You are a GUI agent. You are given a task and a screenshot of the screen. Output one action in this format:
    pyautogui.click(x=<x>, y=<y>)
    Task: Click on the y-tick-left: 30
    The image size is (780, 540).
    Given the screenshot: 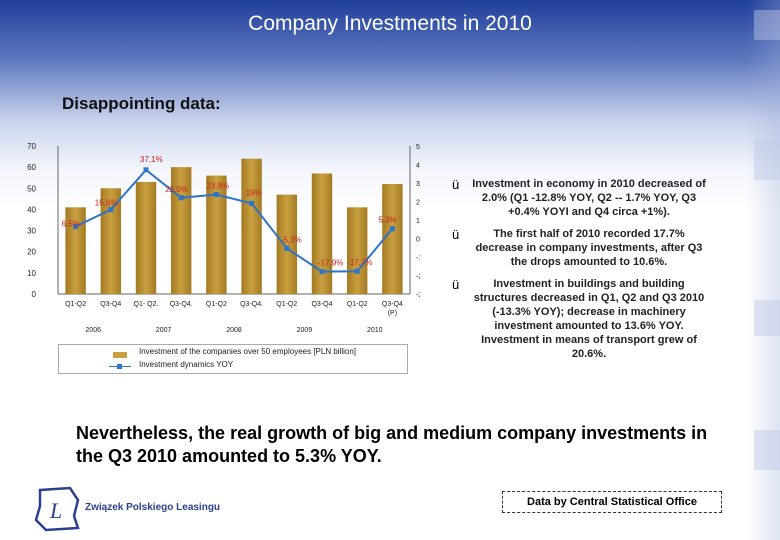 What is the action you would take?
    pyautogui.click(x=31, y=231)
    